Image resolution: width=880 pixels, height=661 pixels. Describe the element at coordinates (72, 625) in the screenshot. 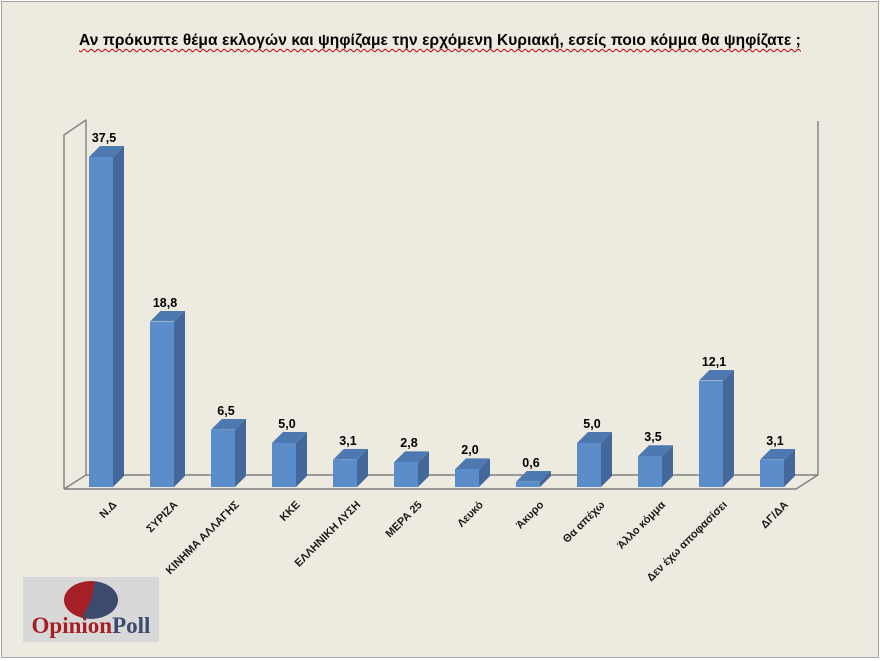

I see `logo-text-opinion: Opinion` at that location.